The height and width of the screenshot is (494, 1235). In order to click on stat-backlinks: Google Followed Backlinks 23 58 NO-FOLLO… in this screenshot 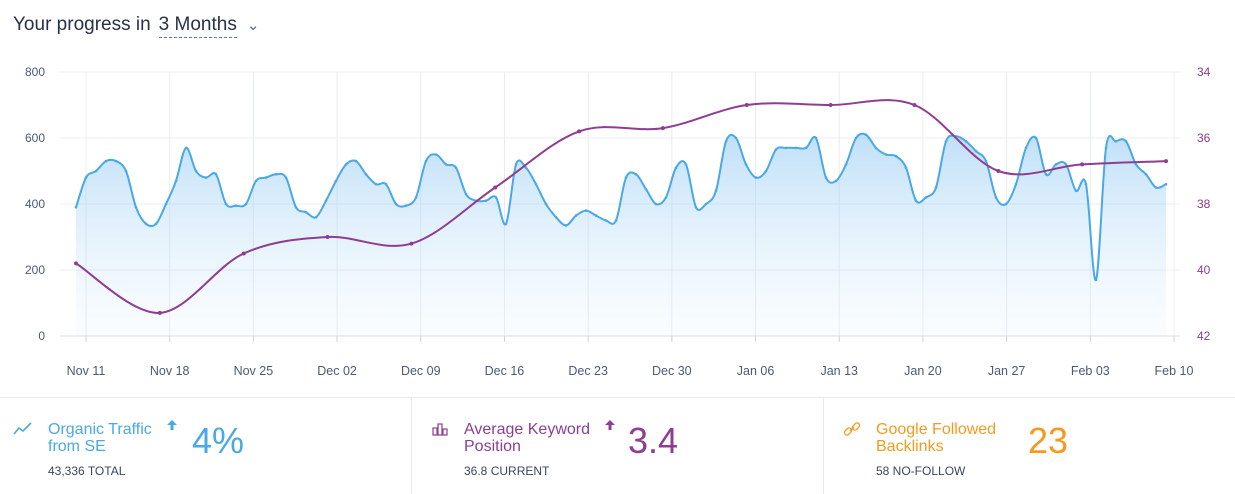, I will do `click(1029, 446)`.